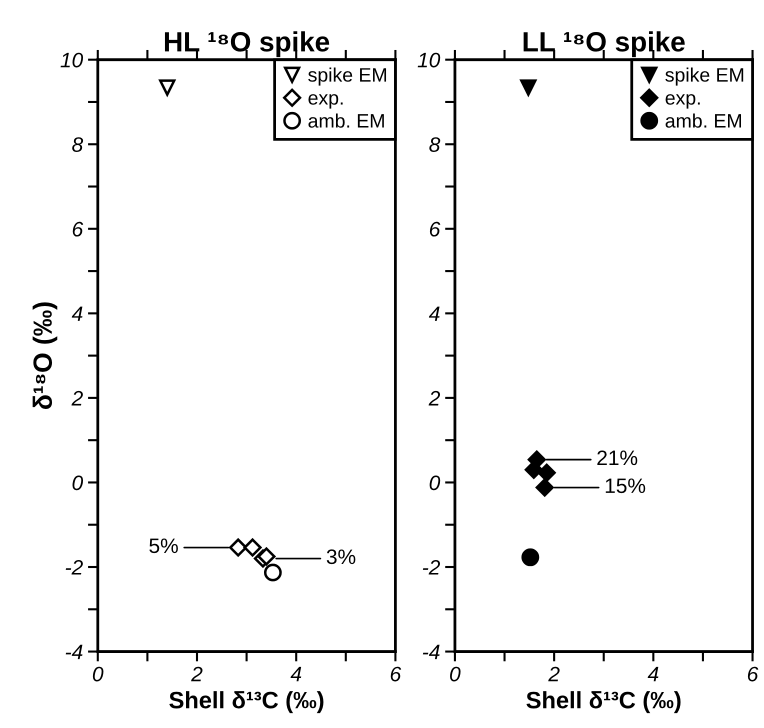 The height and width of the screenshot is (728, 764). What do you see at coordinates (604, 44) in the screenshot?
I see `chart-title: LL ¹⁸O spike` at bounding box center [604, 44].